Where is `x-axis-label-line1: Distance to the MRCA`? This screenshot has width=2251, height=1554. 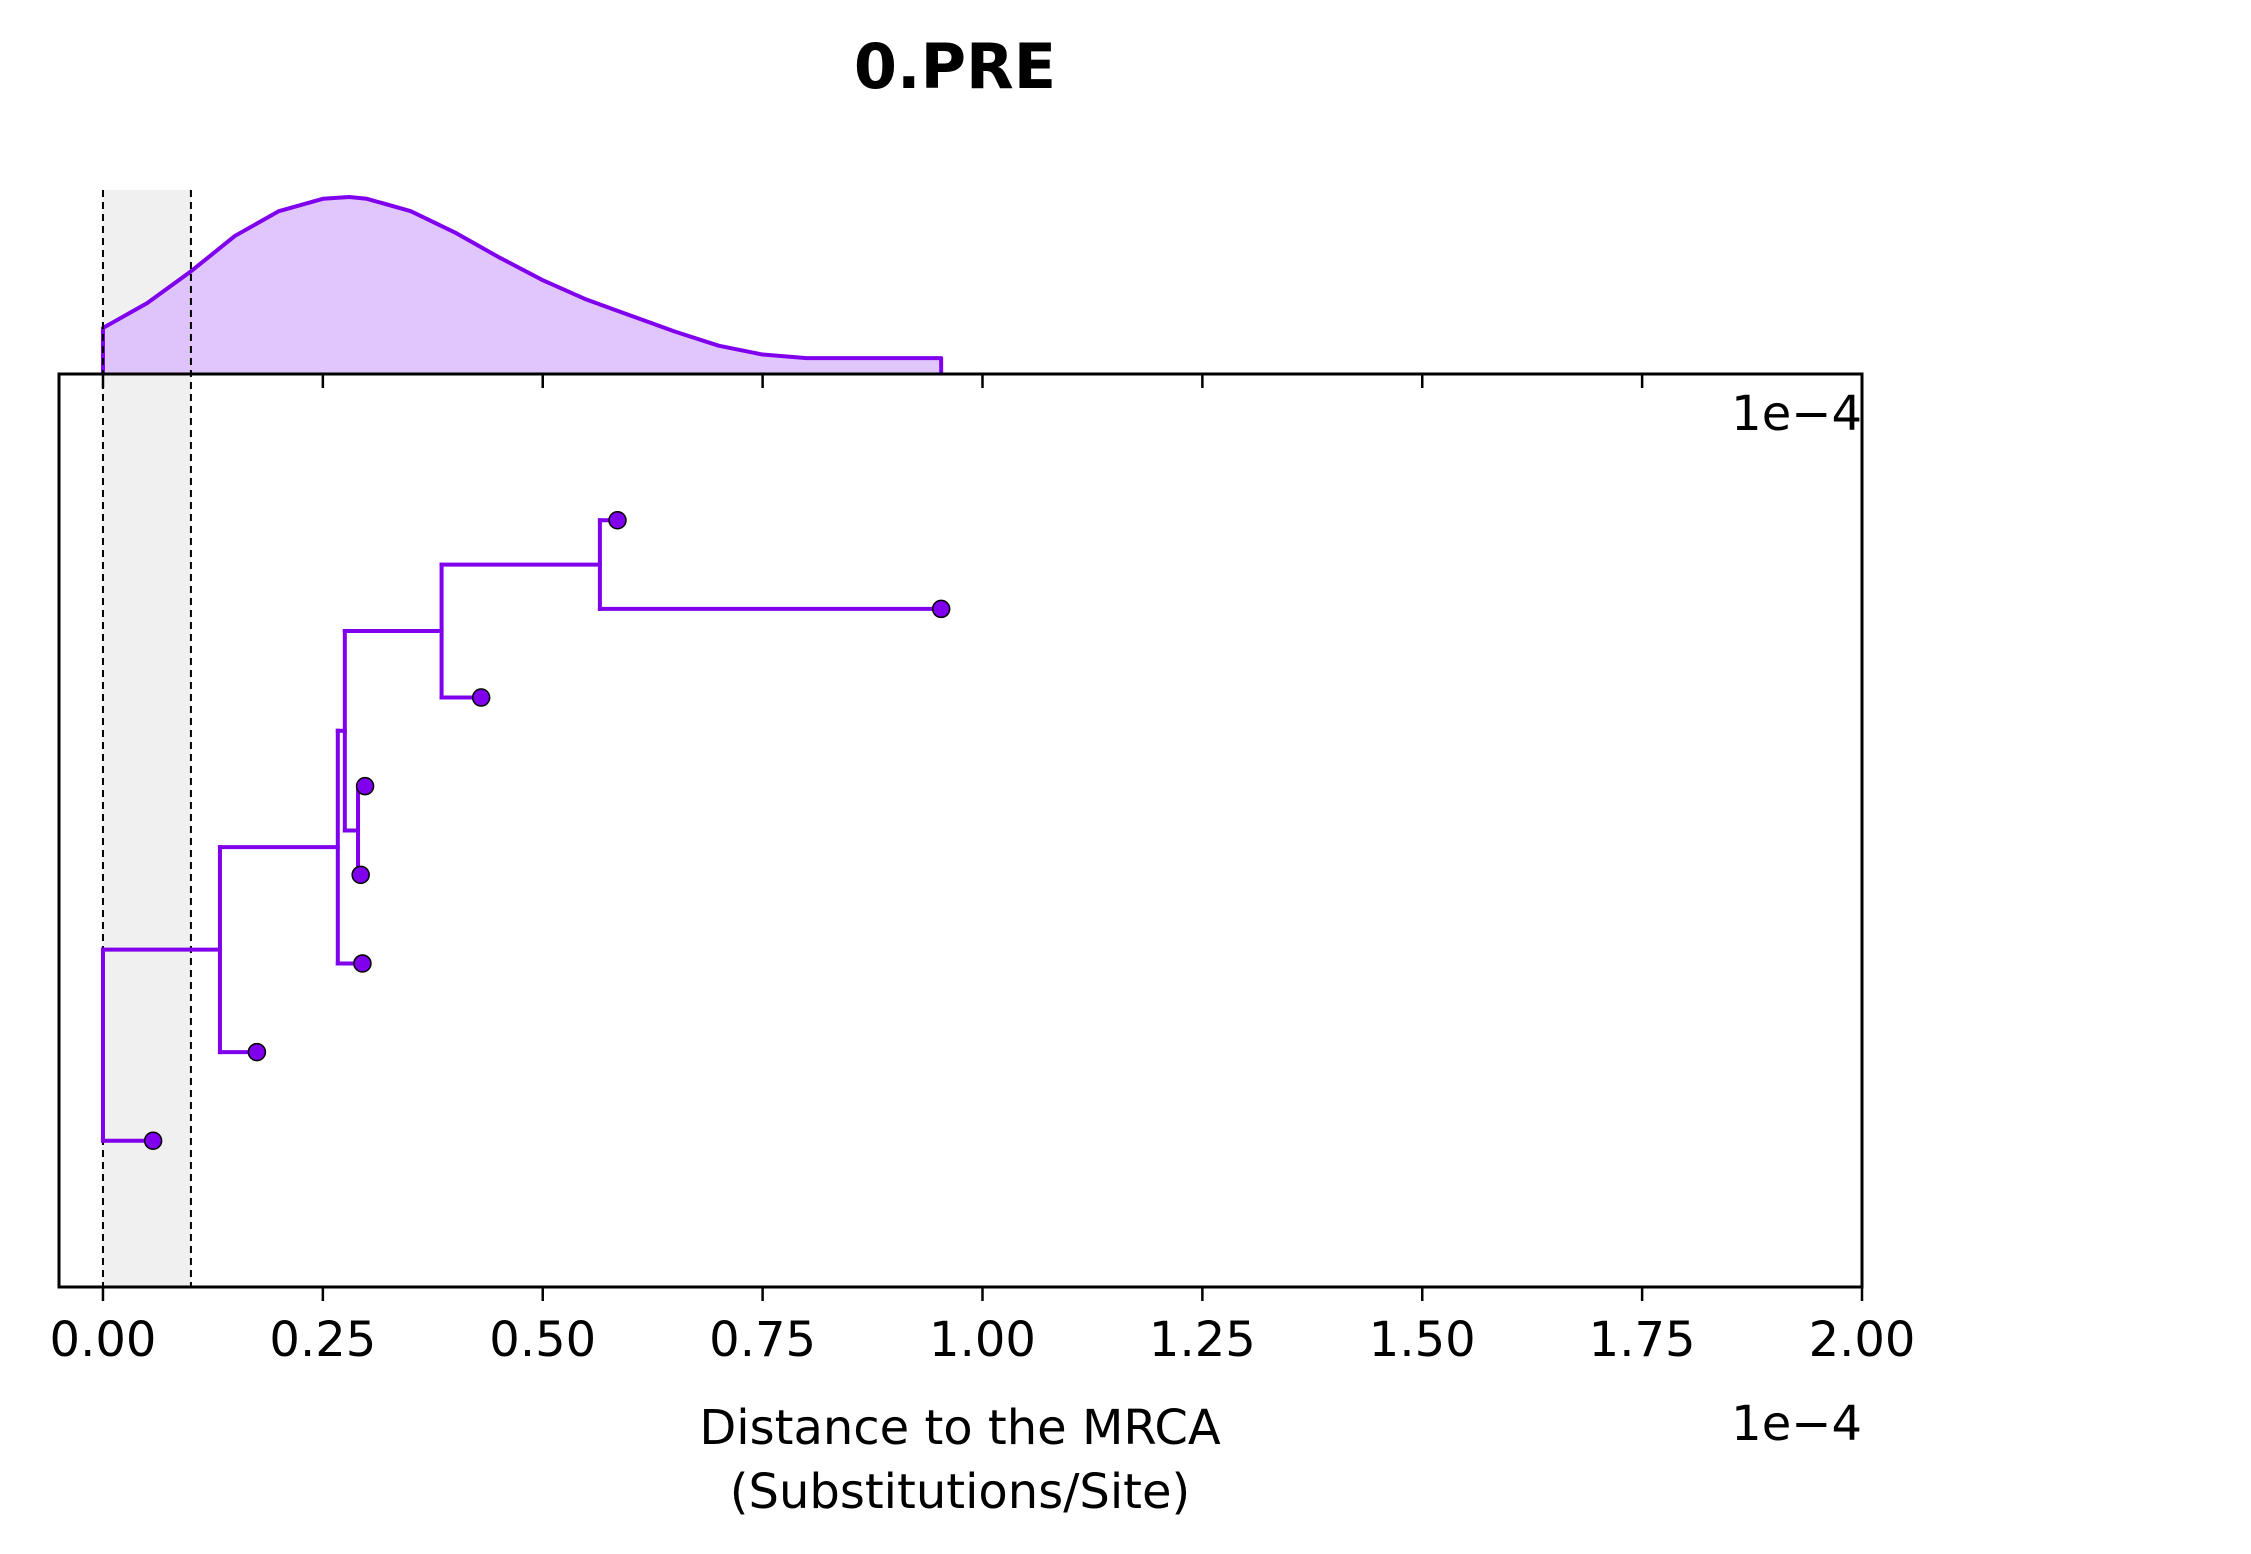
x-axis-label-line1: Distance to the MRCA is located at coordinates (960, 1428).